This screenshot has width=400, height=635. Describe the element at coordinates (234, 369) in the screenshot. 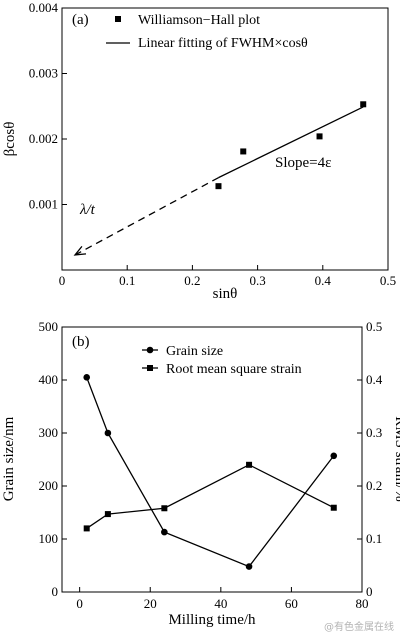

I see `legend-label-rms-strain: Root mean square strain` at that location.